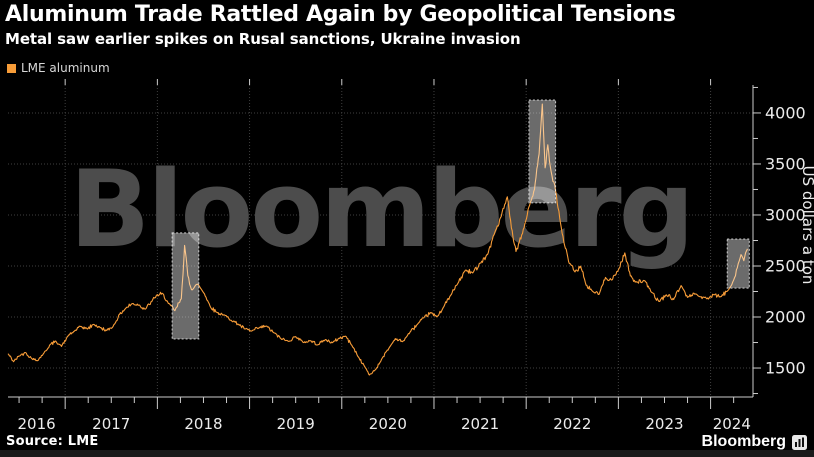 The width and height of the screenshot is (814, 457). What do you see at coordinates (732, 424) in the screenshot?
I see `x-tick-label-2024: 2024` at bounding box center [732, 424].